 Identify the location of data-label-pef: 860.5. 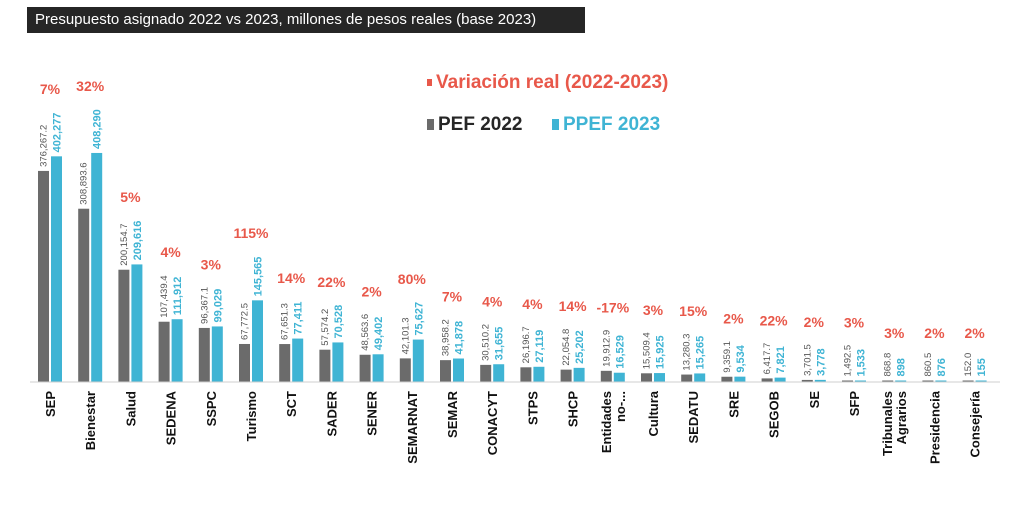
(928, 365).